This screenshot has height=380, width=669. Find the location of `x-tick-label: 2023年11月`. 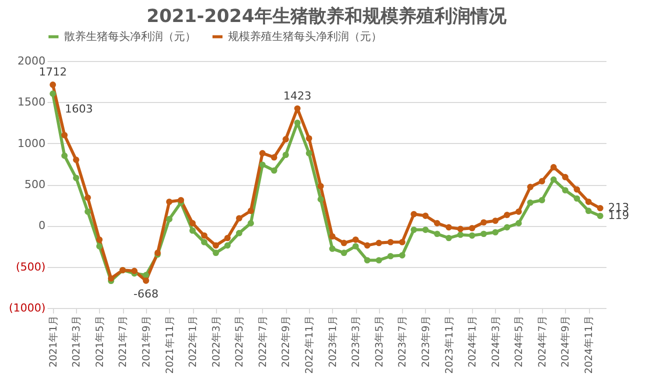

x-tick-label: 2023年11月 is located at coordinates (449, 345).